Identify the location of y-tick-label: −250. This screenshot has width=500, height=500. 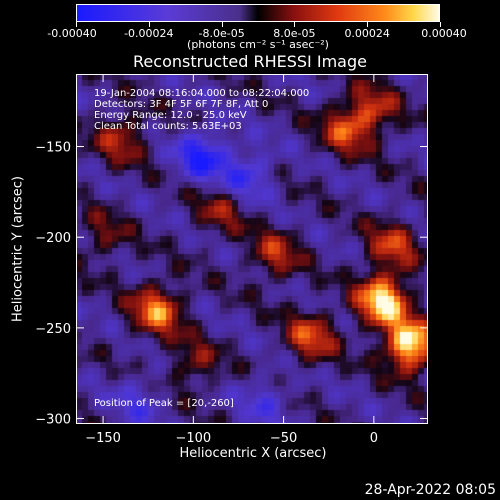
(53, 329).